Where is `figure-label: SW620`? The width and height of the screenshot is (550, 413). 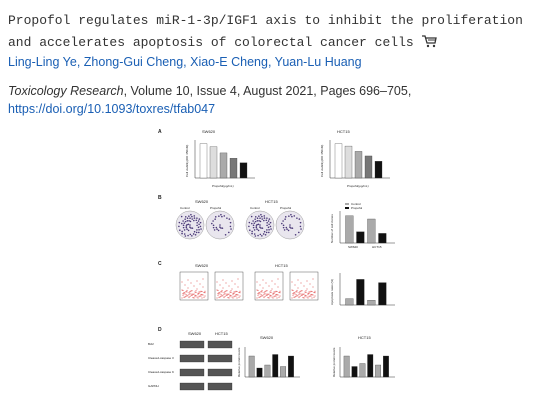
figure-label: SW620 is located at coordinates (202, 265).